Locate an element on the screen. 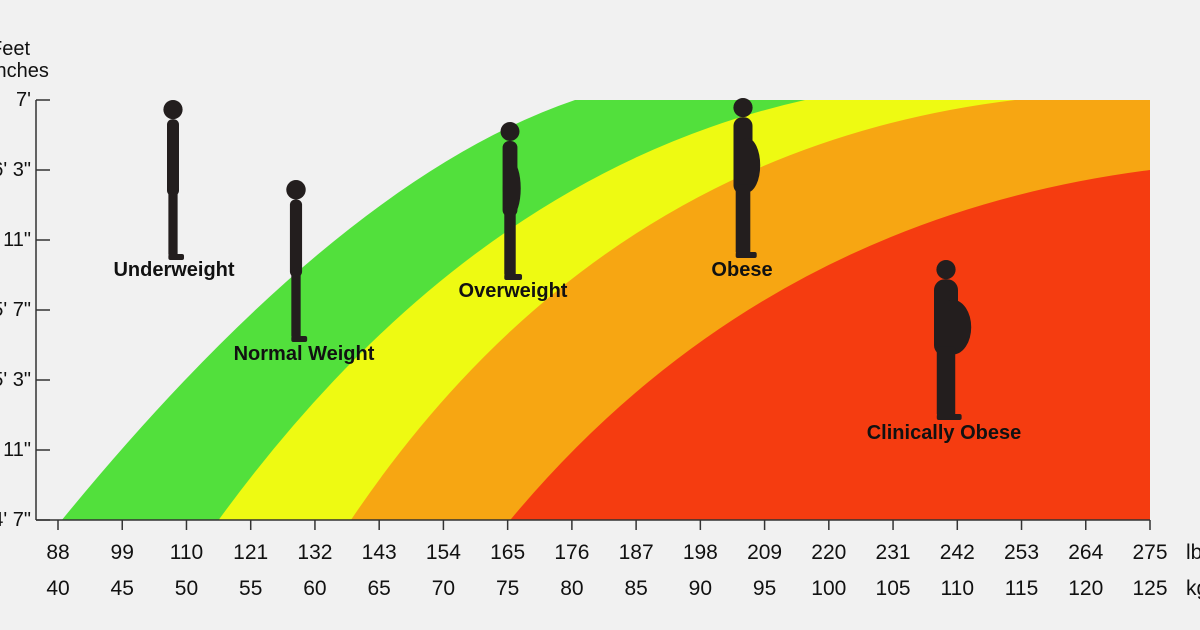  obese-silhouette-icon is located at coordinates (747, 178).